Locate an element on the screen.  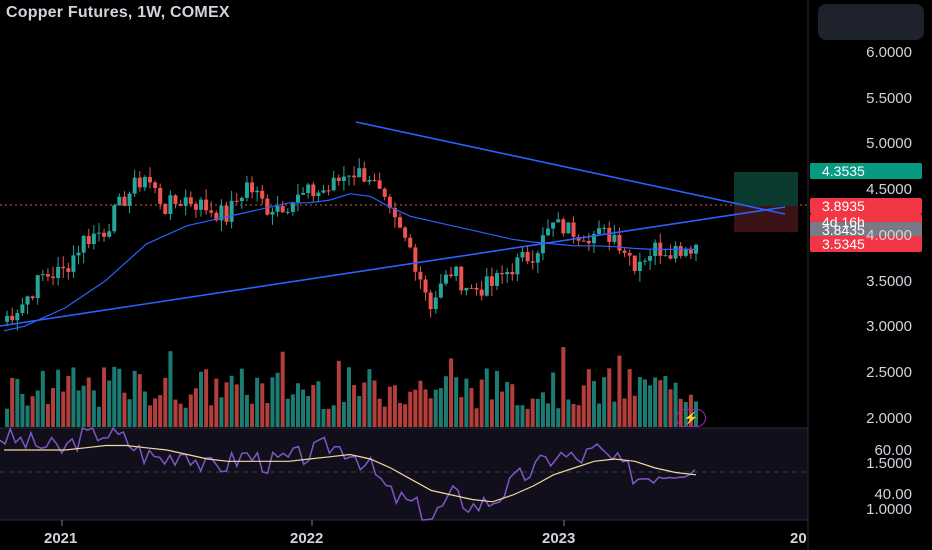
rsi-axis-tick: 60.00 is located at coordinates (893, 450).